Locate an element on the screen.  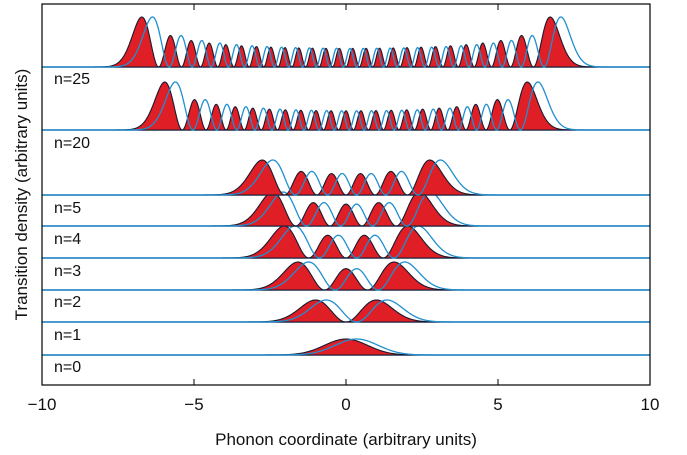
series-label-n2: n=2 is located at coordinates (67, 302).